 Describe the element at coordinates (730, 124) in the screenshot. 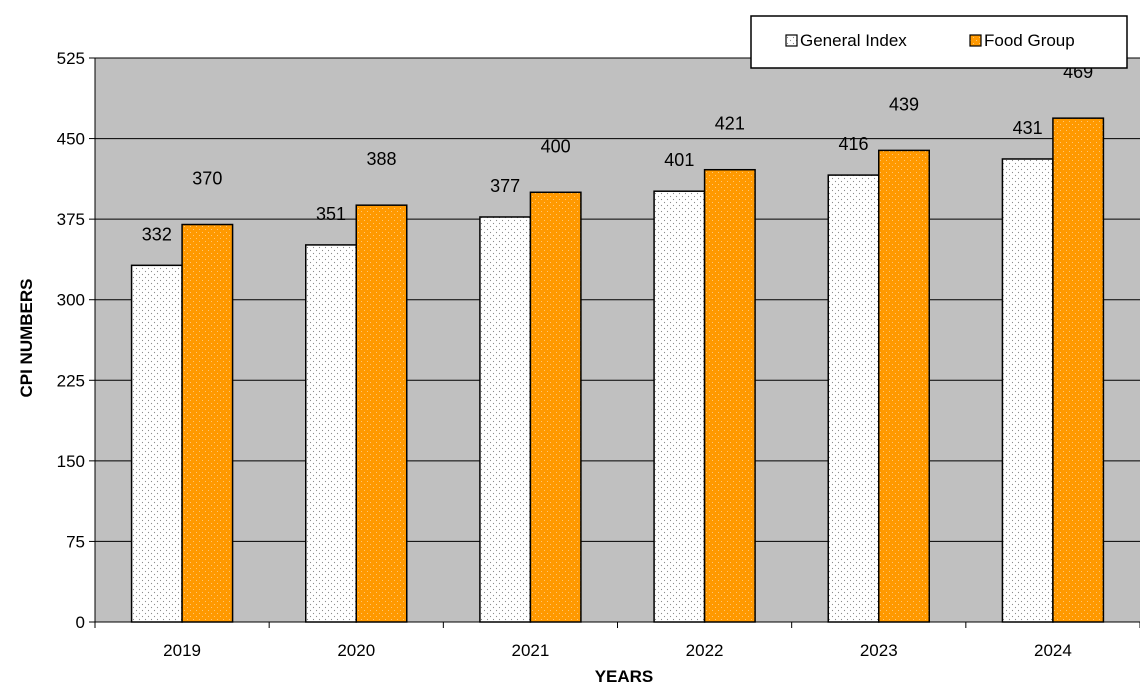

I see `data-label-food-group-2022: 421` at that location.